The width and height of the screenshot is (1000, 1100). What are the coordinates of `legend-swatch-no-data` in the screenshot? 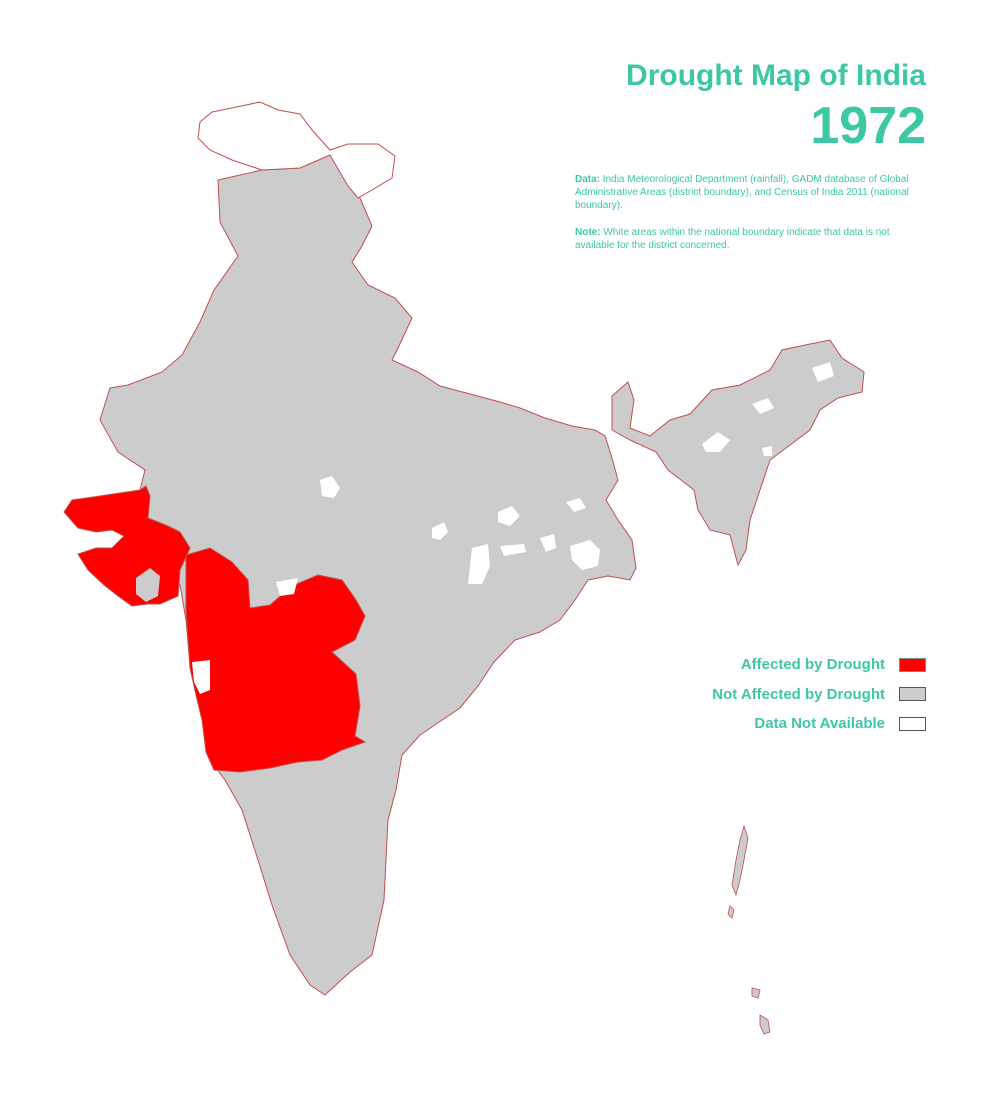 It's located at (912, 723).